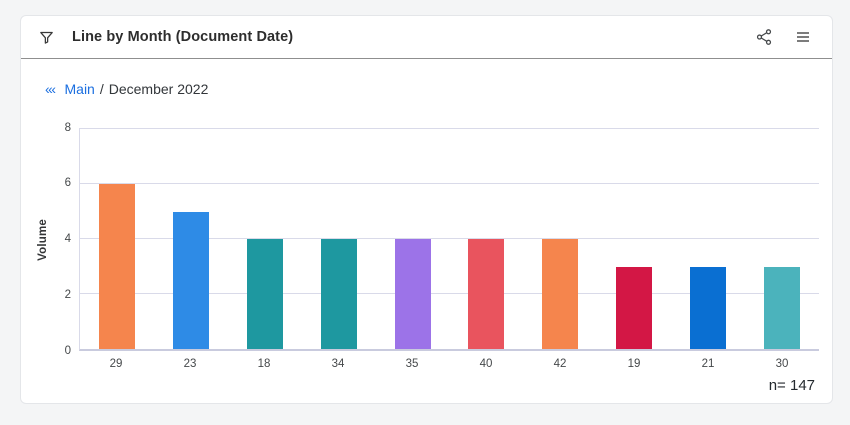 Image resolution: width=850 pixels, height=425 pixels. Describe the element at coordinates (116, 364) in the screenshot. I see `x-tick-label: 29` at that location.